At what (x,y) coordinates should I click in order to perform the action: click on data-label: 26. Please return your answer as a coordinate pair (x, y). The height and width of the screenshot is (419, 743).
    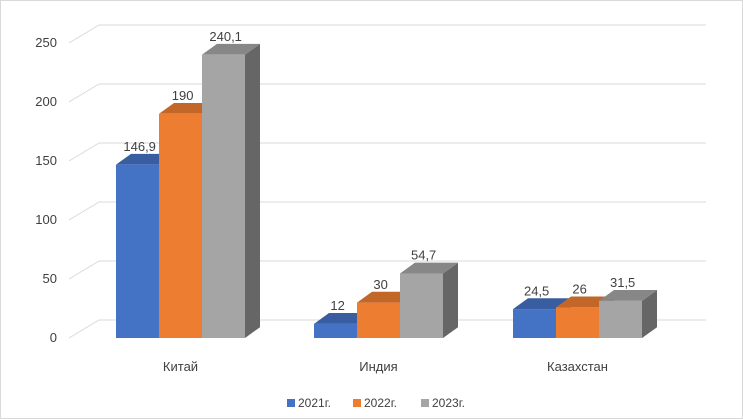
    Looking at the image, I should click on (579, 289).